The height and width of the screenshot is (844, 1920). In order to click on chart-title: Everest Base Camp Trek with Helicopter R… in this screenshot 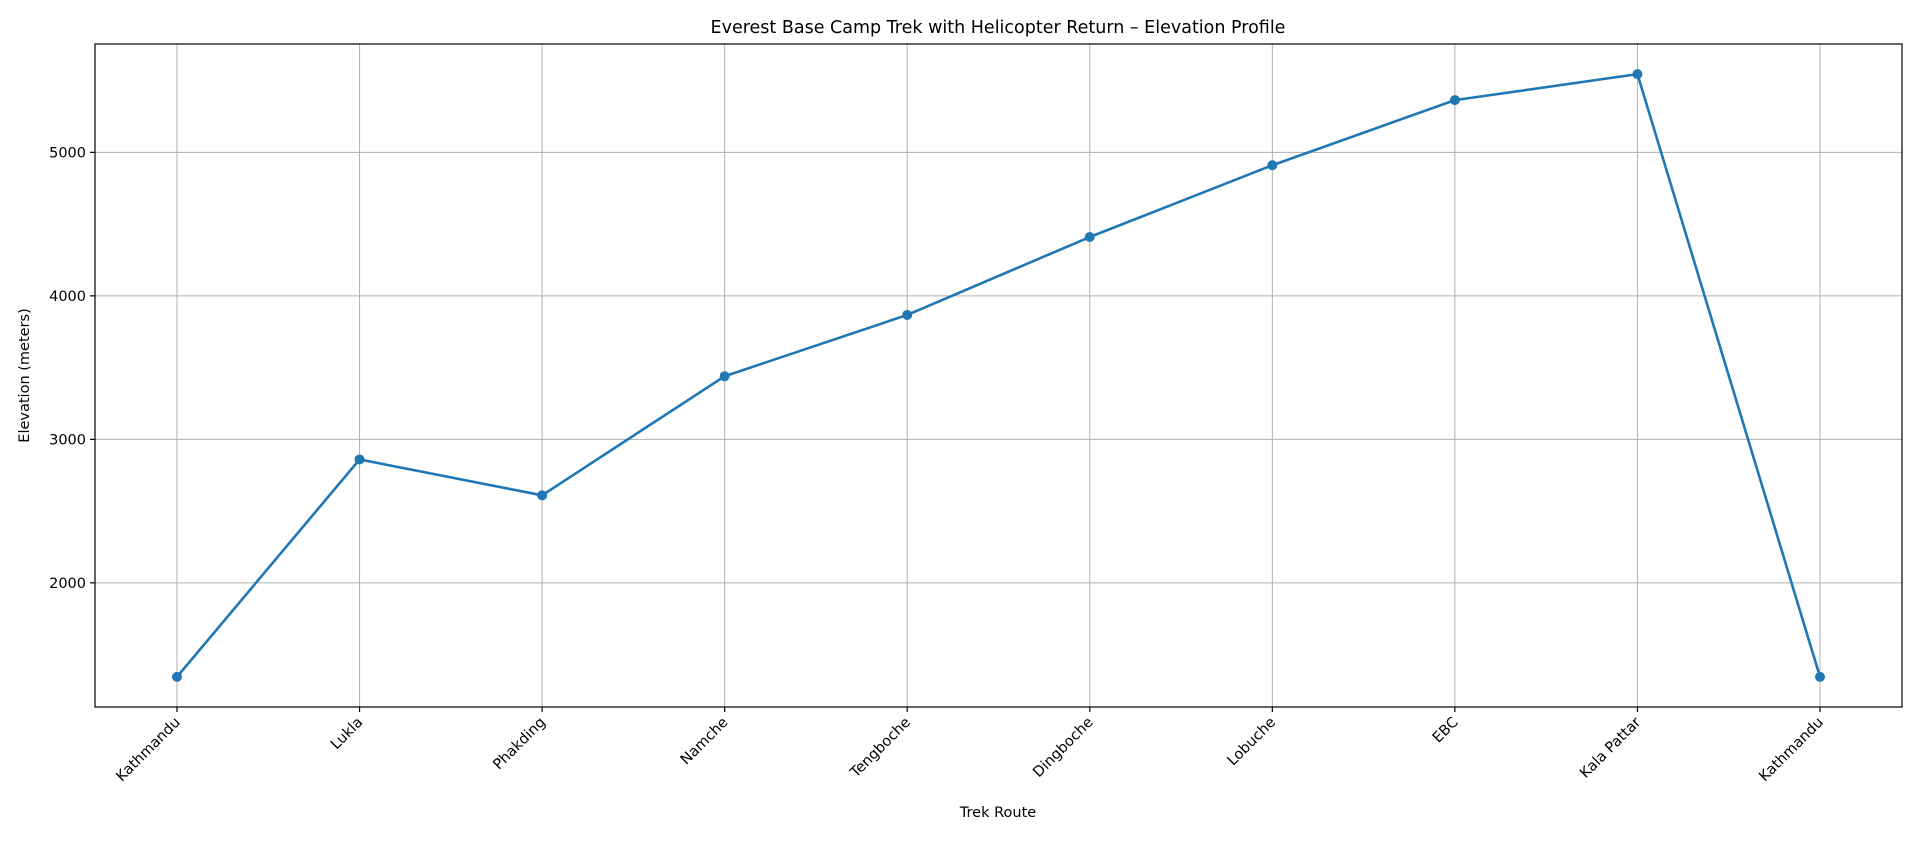, I will do `click(998, 28)`.